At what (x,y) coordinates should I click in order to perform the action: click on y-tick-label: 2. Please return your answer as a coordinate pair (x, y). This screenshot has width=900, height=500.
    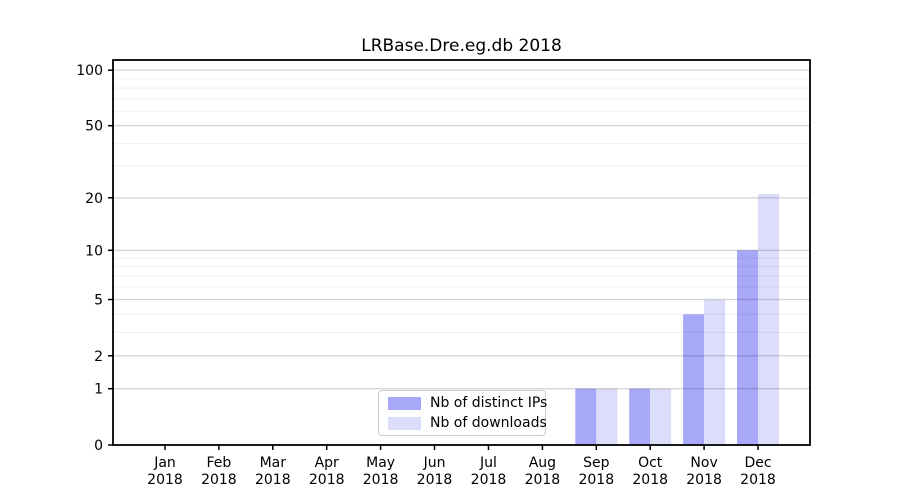
    Looking at the image, I should click on (98, 357).